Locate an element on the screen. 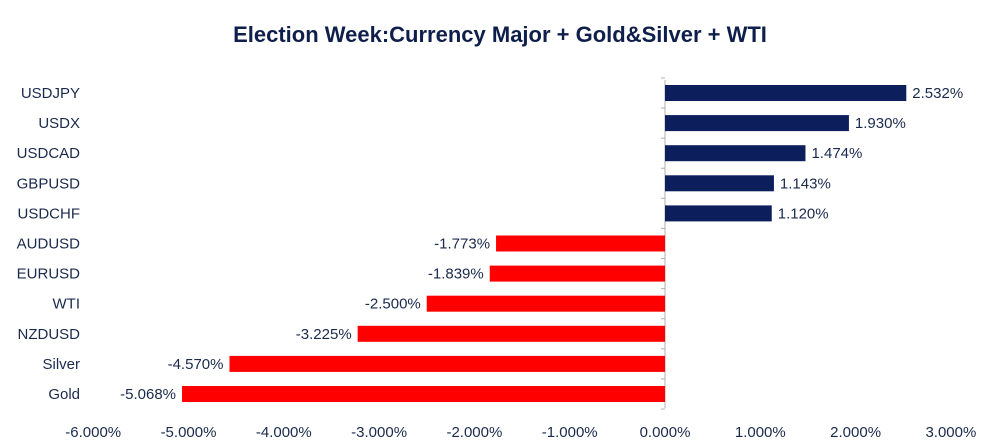 Image resolution: width=1000 pixels, height=448 pixels. x-tick-label: -5.000% is located at coordinates (189, 432).